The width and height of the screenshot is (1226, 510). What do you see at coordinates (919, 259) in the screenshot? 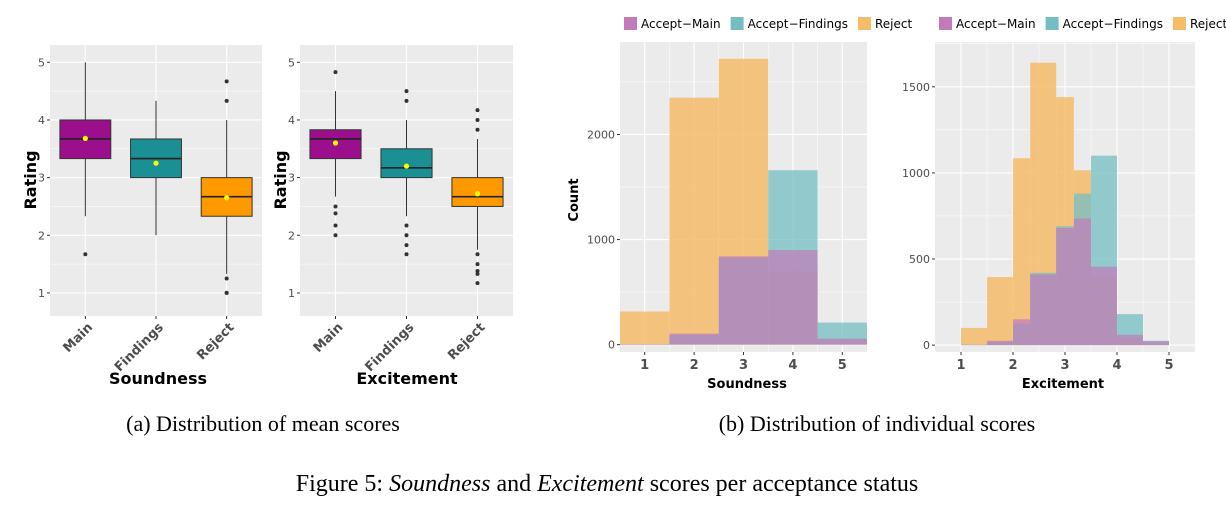
I see `y-tick-label: 500` at bounding box center [919, 259].